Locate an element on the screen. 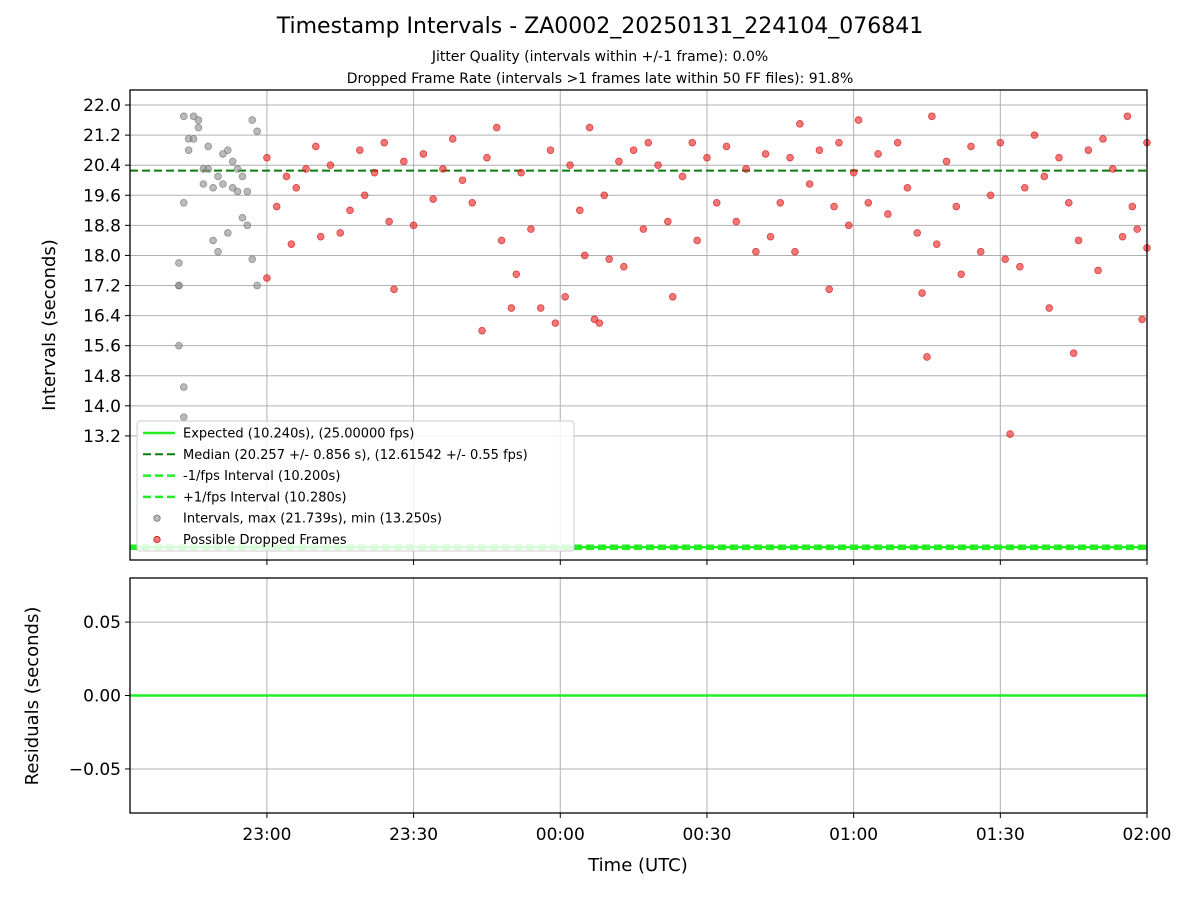 The width and height of the screenshot is (1200, 900). y-tick-label: 17.2 is located at coordinates (102, 287).